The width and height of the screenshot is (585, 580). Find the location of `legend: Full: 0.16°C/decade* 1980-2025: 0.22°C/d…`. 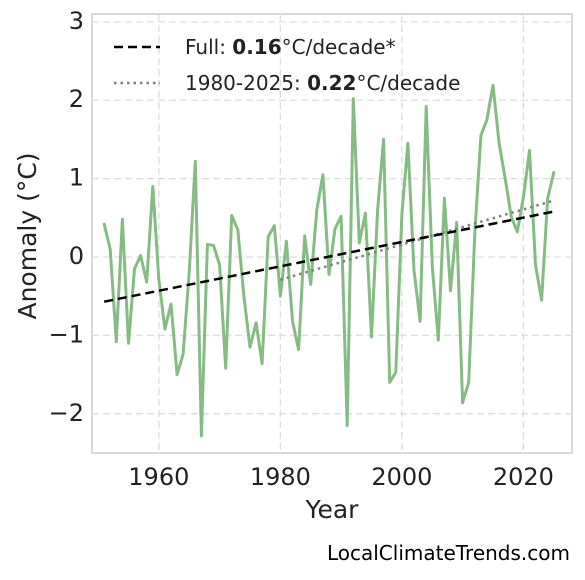

legend: Full: 0.16°C/decade* 1980-2025: 0.22°C/d… is located at coordinates (287, 65).